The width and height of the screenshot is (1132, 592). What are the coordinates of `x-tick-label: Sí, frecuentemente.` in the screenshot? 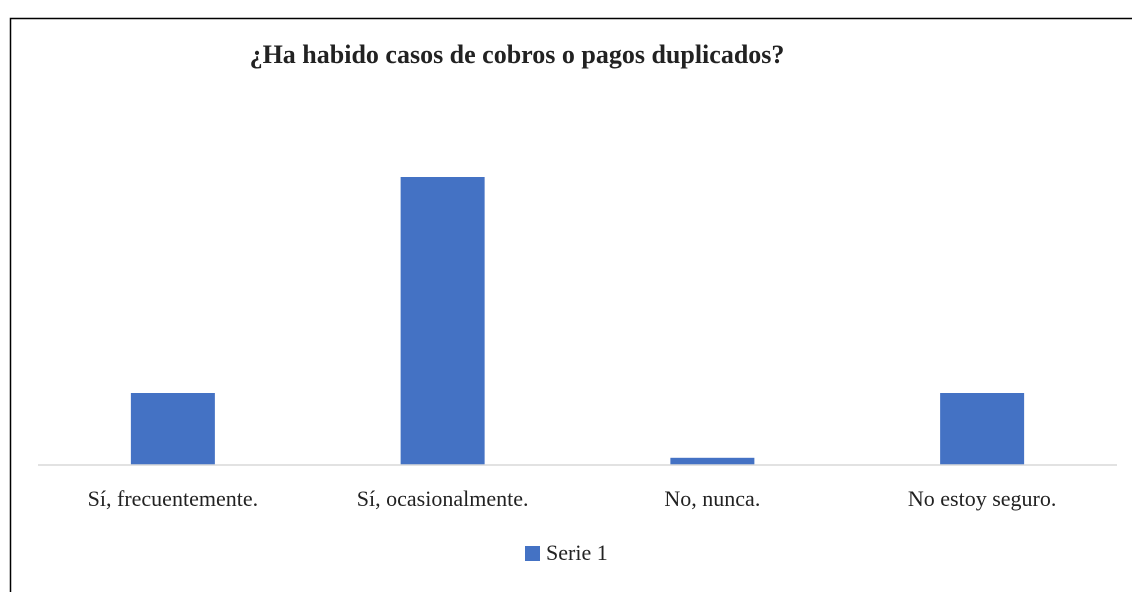 It's located at (173, 498).